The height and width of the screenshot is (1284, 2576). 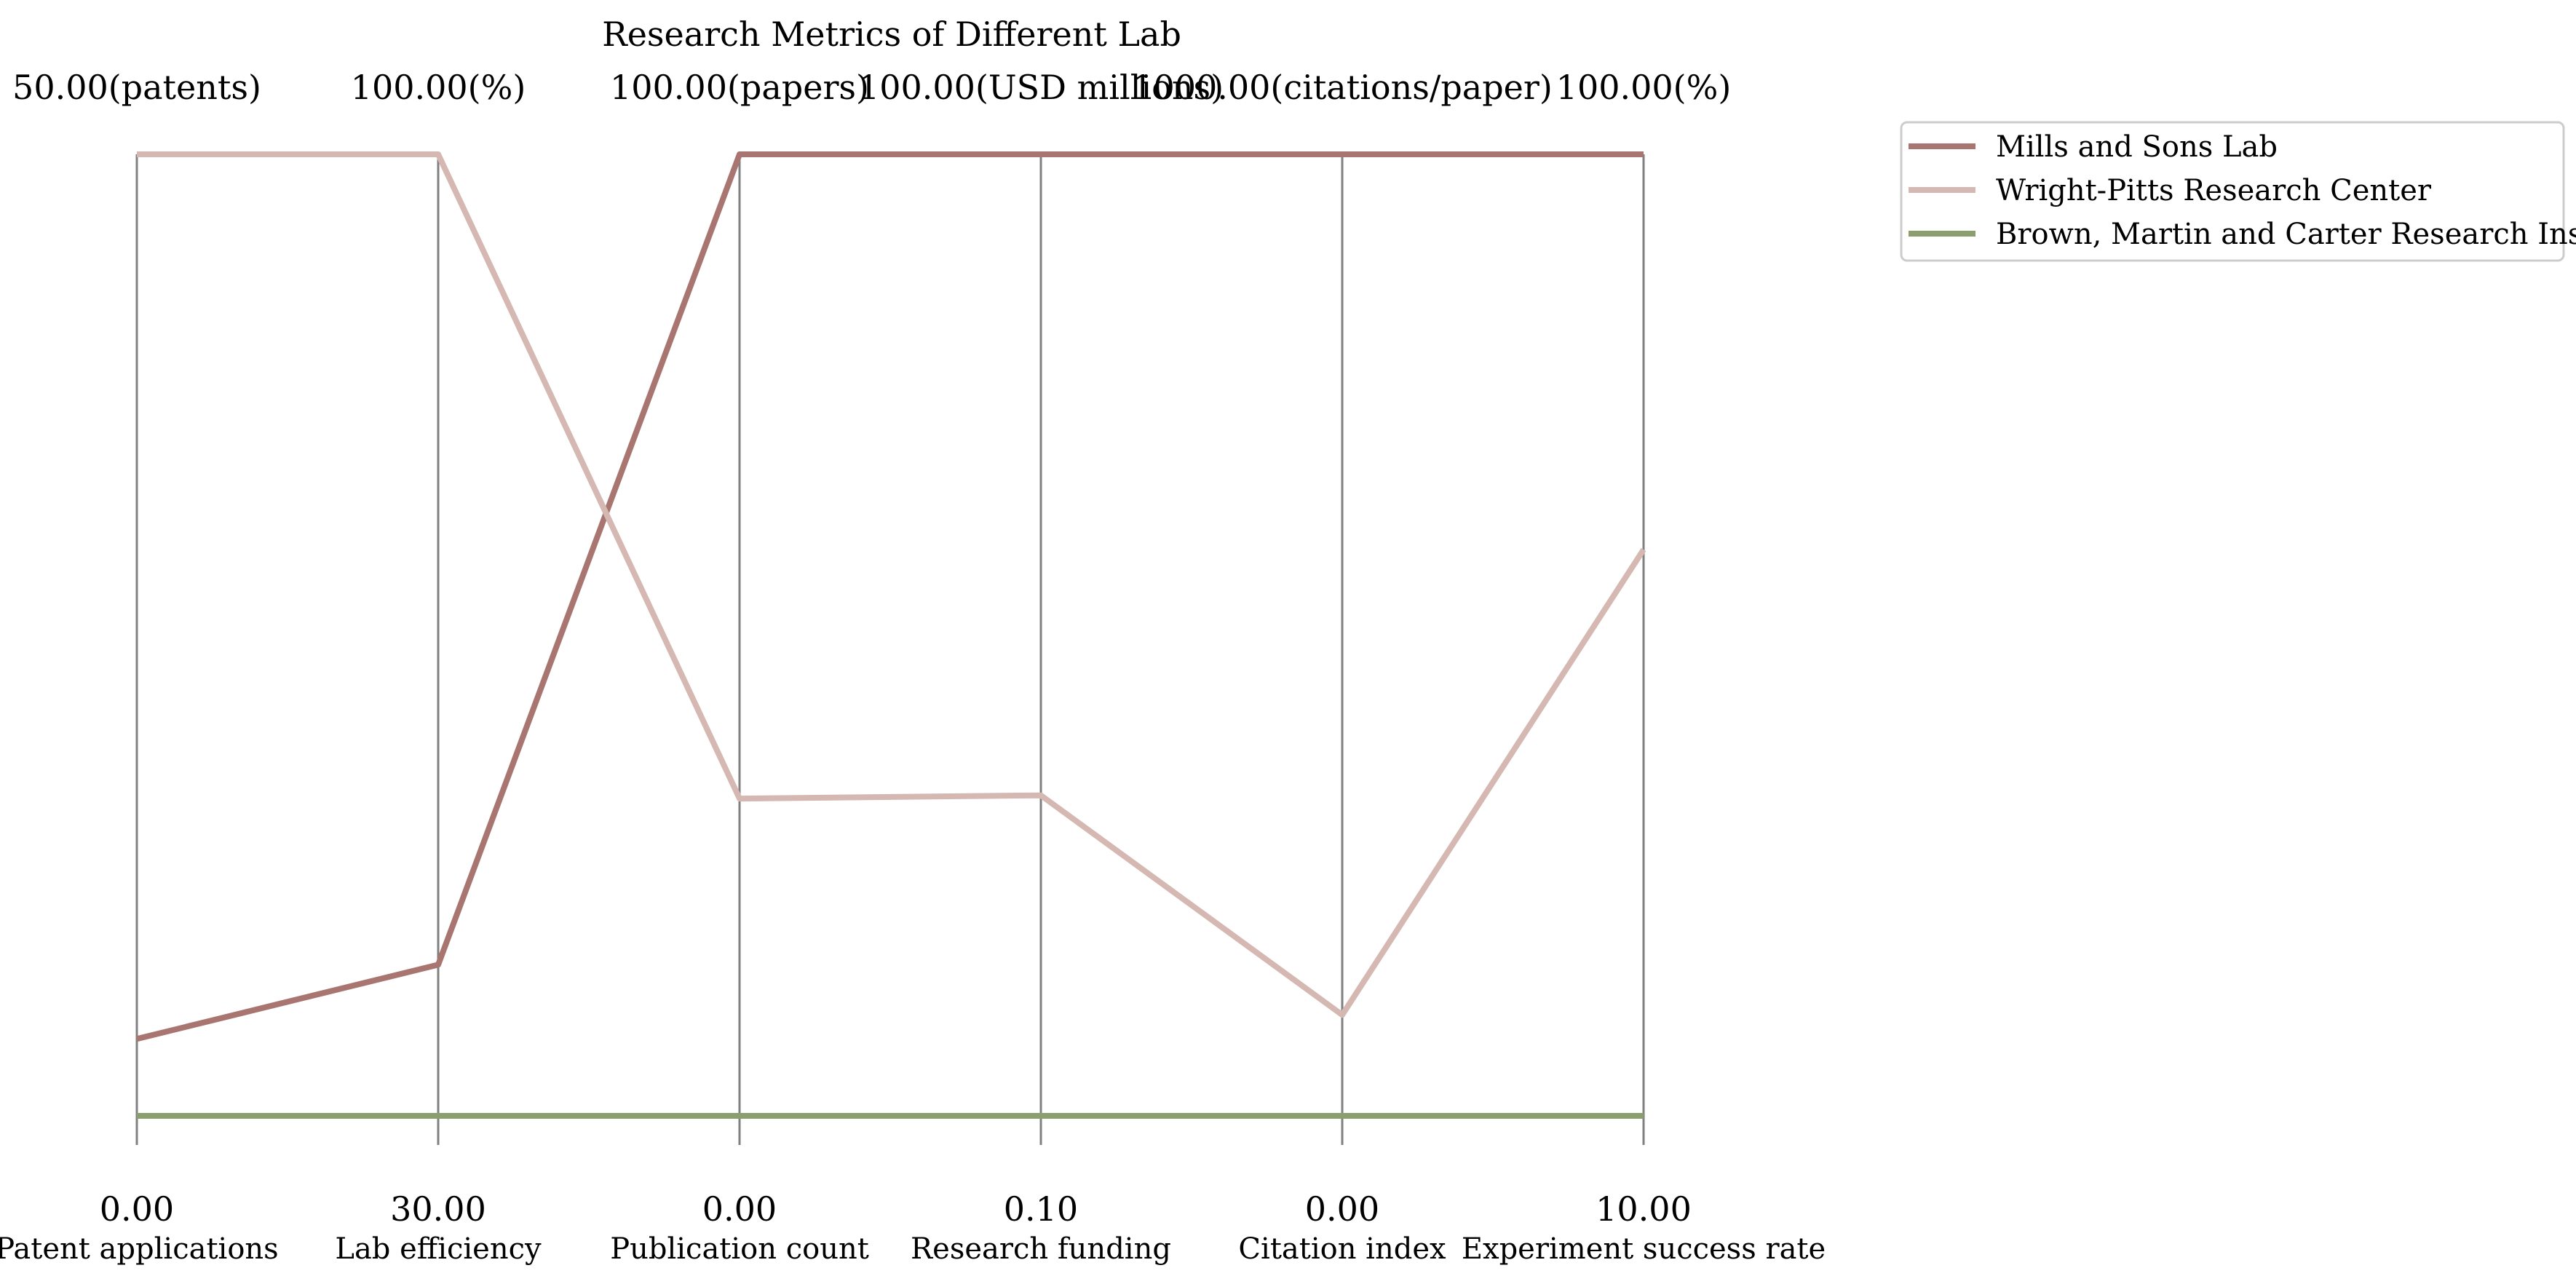 What do you see at coordinates (1644, 1209) in the screenshot?
I see `axis-min-label: 10.00` at bounding box center [1644, 1209].